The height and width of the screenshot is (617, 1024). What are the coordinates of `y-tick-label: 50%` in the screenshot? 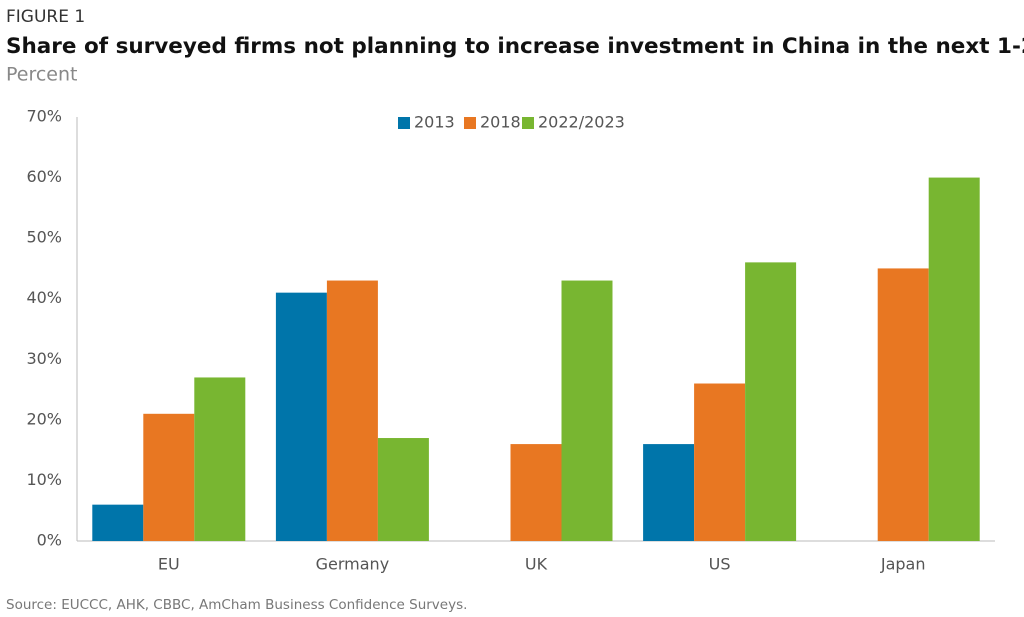 It's located at (44, 237).